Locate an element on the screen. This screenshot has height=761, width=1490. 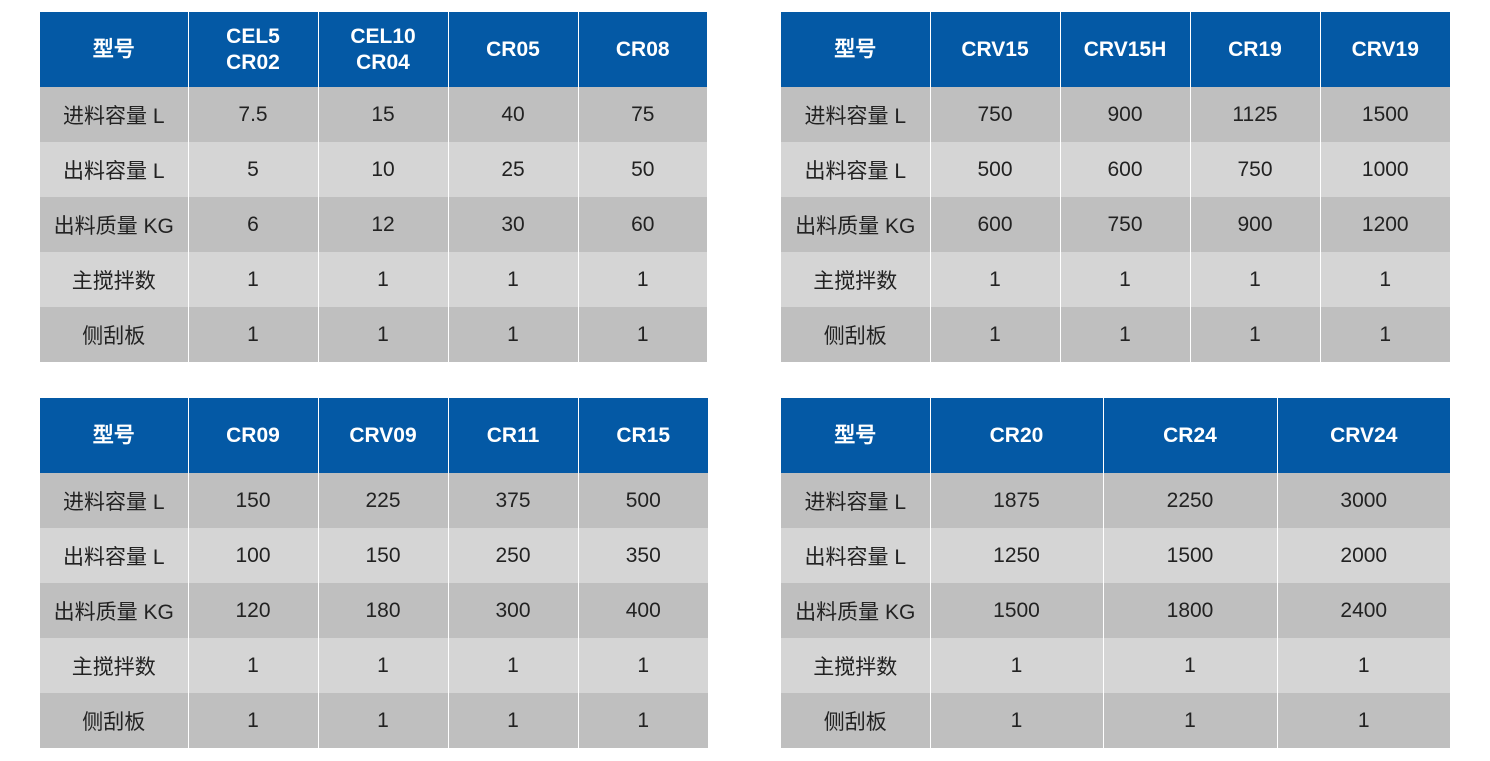
table-cell: 2400 is located at coordinates (1363, 610).